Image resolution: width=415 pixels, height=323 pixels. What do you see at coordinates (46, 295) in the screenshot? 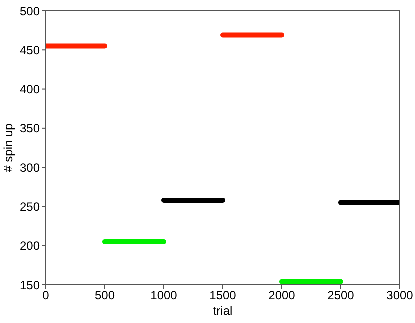
I see `x-tick-label: 0` at bounding box center [46, 295].